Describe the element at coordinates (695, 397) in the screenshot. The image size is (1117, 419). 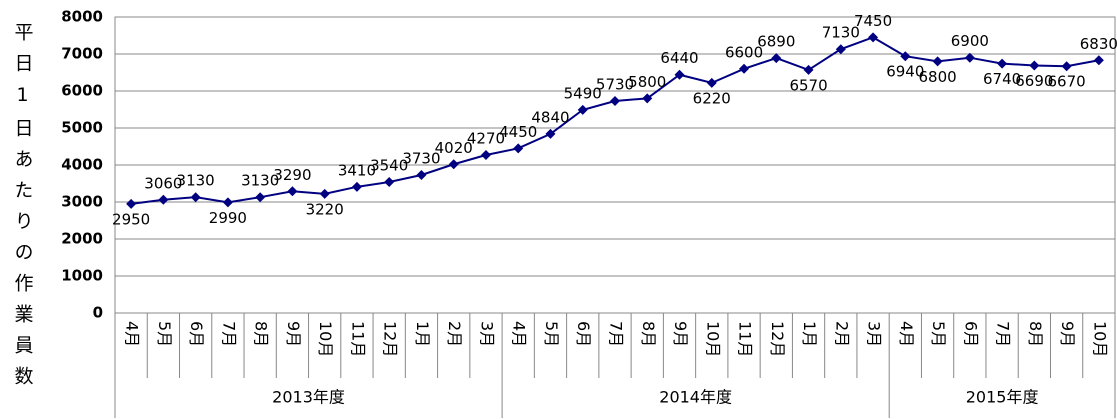
I see `group-label: 2014年度` at that location.